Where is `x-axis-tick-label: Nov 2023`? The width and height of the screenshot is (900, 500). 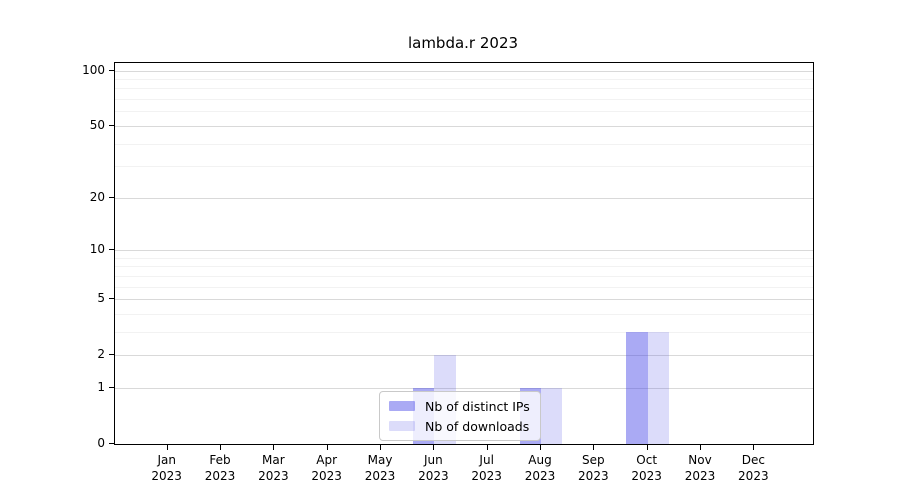
x-axis-tick-label: Nov 2023 is located at coordinates (700, 468).